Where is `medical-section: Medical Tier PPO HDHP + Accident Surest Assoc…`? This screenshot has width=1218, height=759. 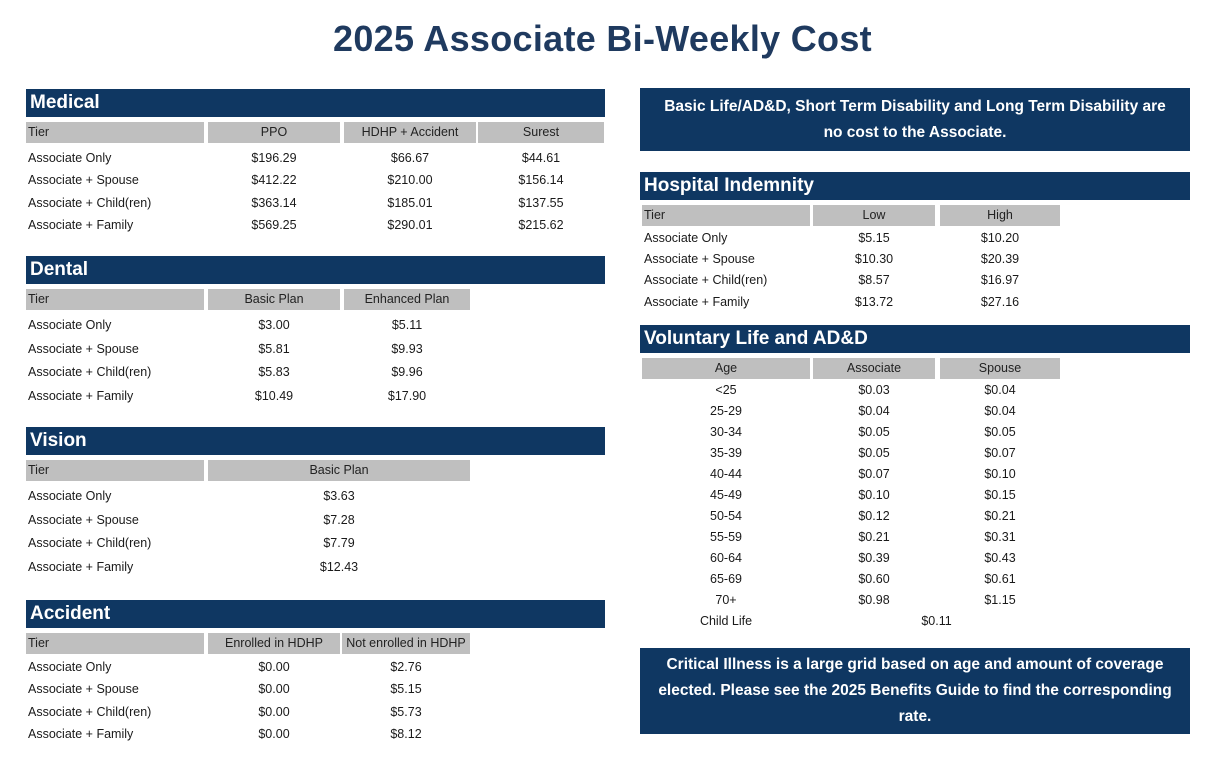
medical-section: Medical Tier PPO HDHP + Accident Surest Assoc… is located at coordinates (315, 162).